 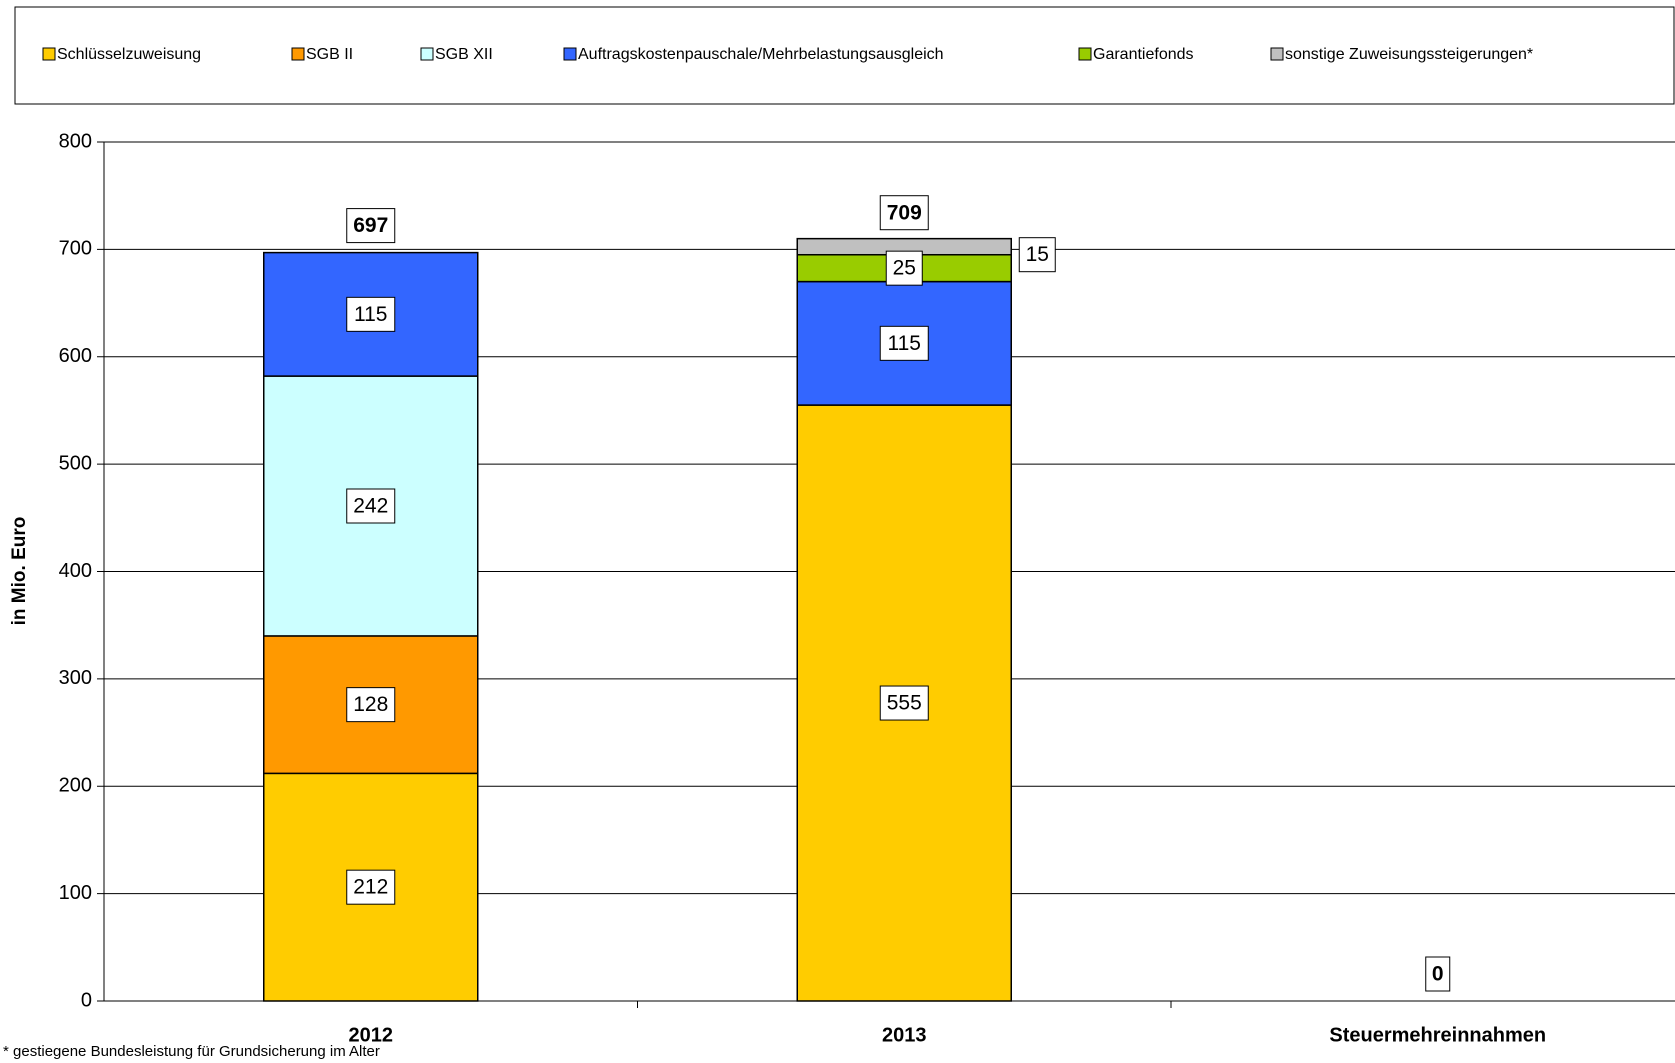 What do you see at coordinates (75, 678) in the screenshot?
I see `y-tick-label: 300` at bounding box center [75, 678].